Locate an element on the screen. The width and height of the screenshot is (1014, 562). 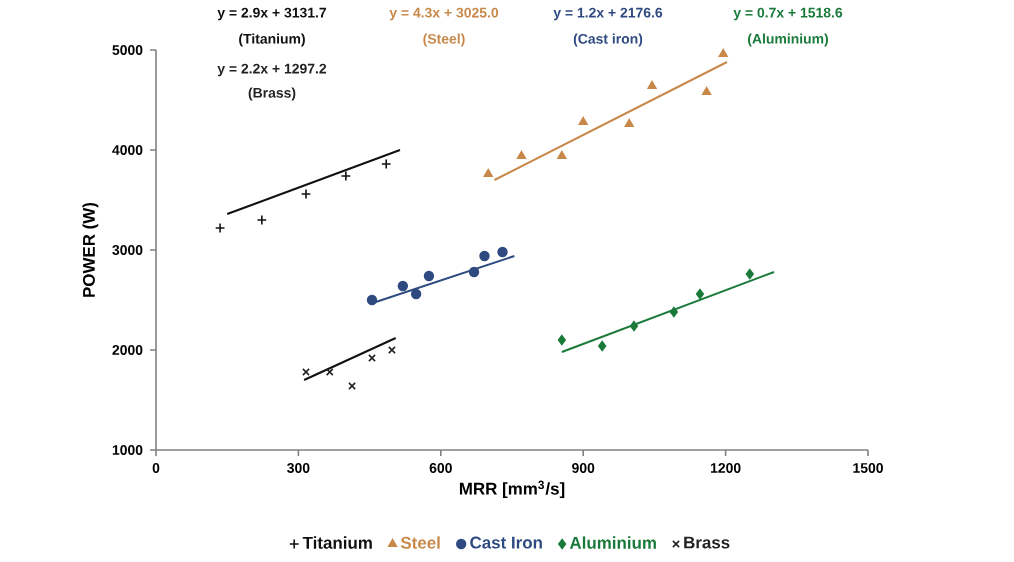
legend-label: Cast Iron is located at coordinates (506, 542).